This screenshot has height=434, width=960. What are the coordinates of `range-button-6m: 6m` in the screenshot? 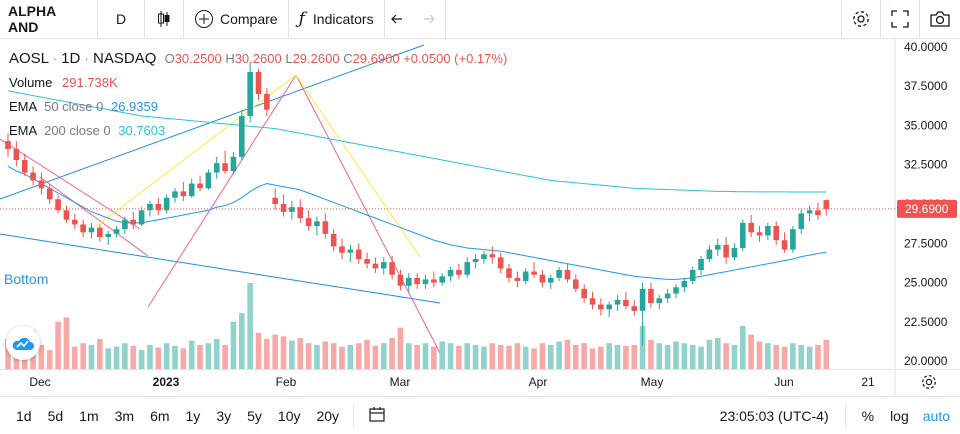 It's located at (160, 415).